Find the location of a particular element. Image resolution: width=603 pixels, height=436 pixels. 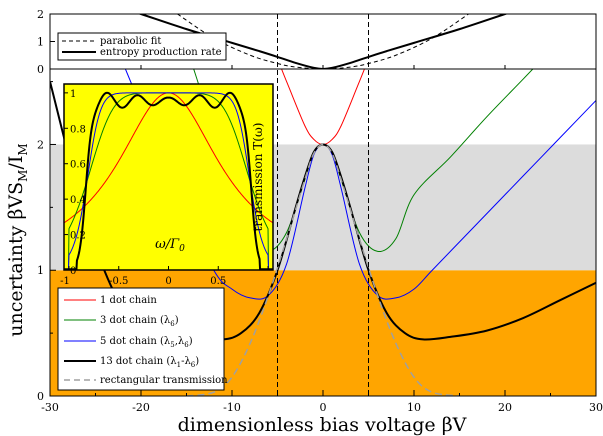

inset-y-tick-label-2: 0.4 is located at coordinates (78, 200).